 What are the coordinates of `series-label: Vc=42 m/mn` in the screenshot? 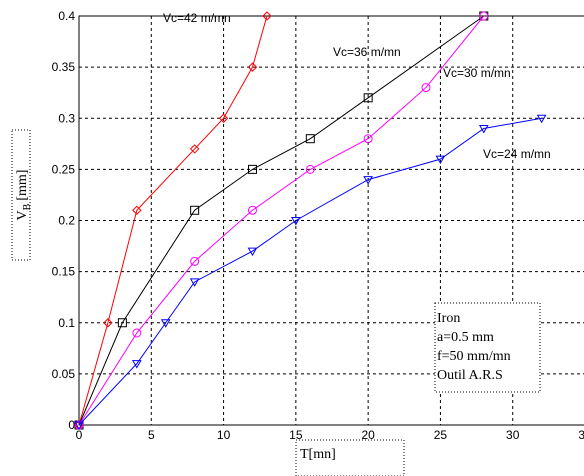 It's located at (197, 18).